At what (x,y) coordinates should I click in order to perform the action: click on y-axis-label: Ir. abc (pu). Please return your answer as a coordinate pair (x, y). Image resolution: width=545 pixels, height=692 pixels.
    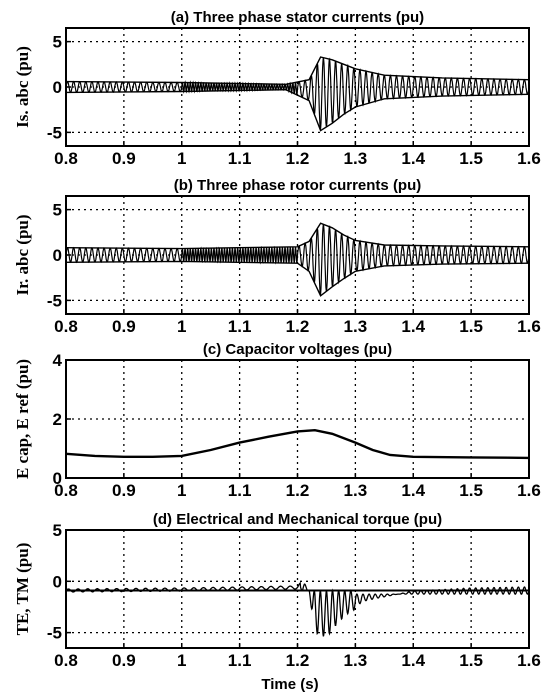
    Looking at the image, I should click on (22, 254).